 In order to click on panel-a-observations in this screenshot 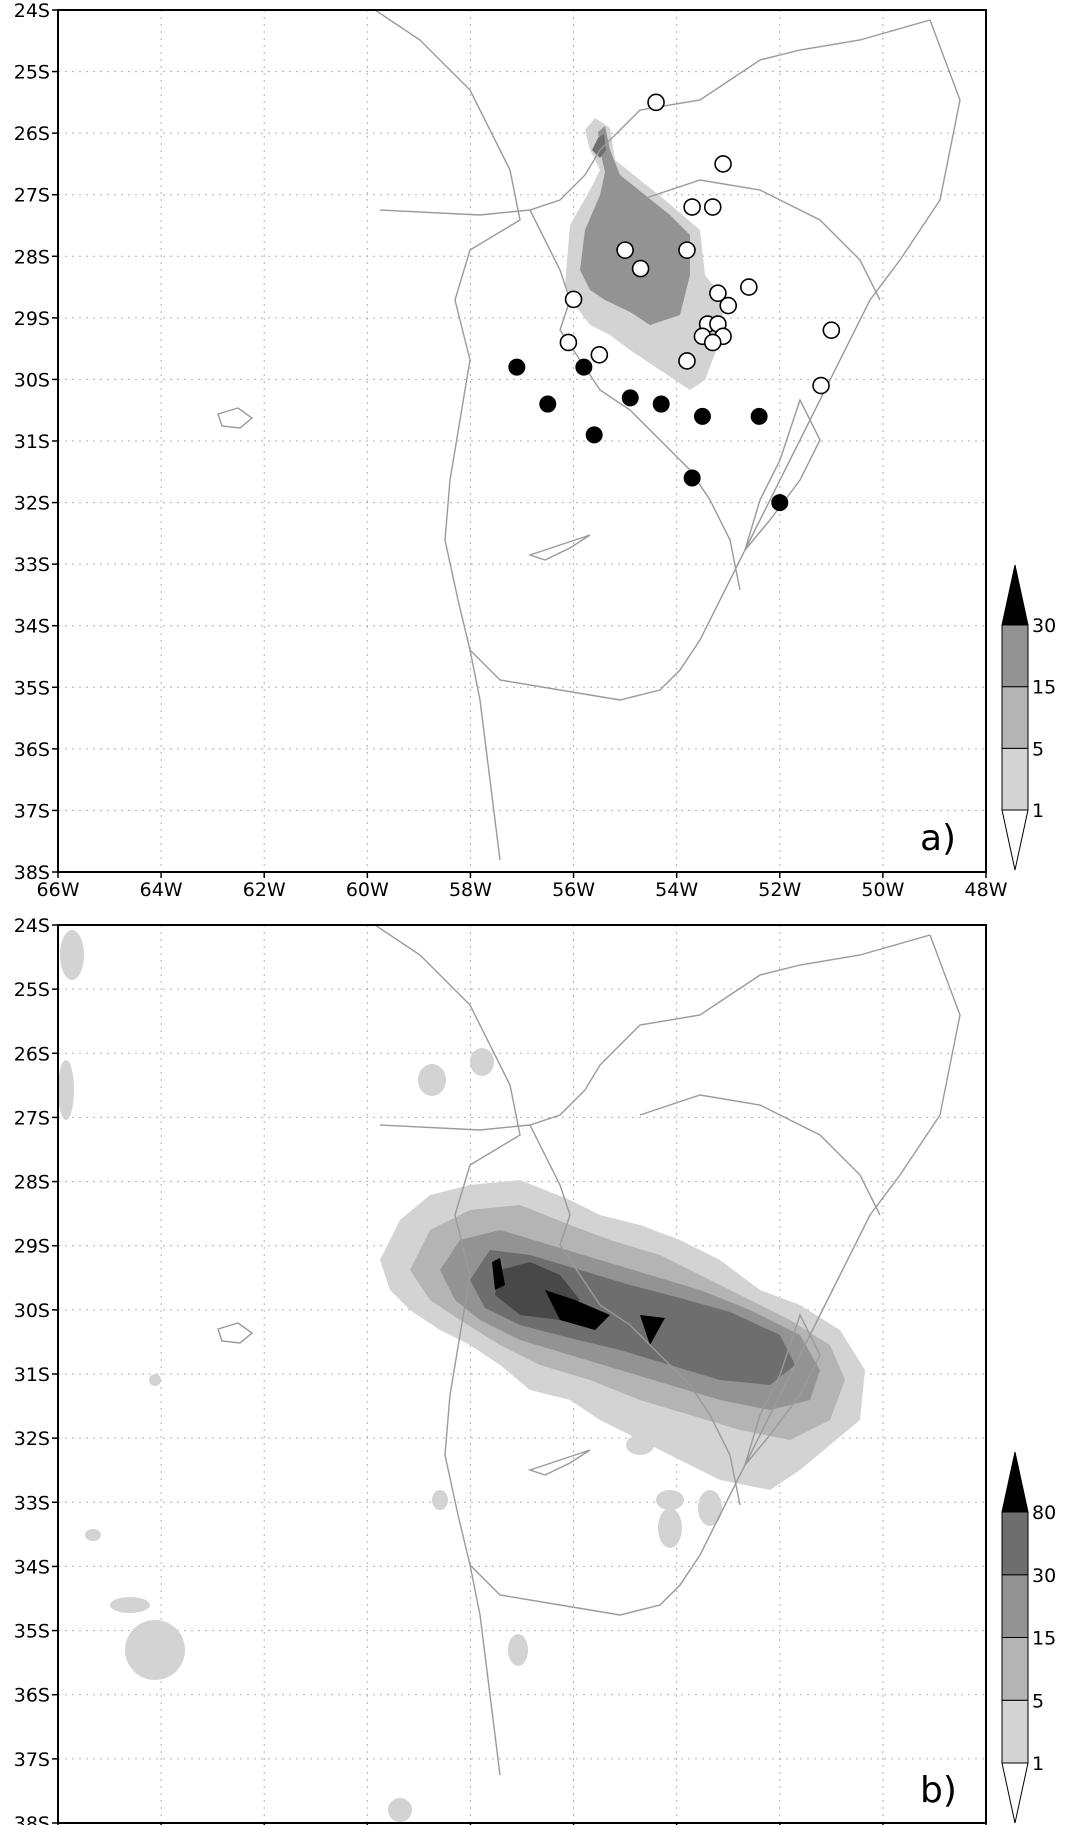, I will do `click(674, 302)`.